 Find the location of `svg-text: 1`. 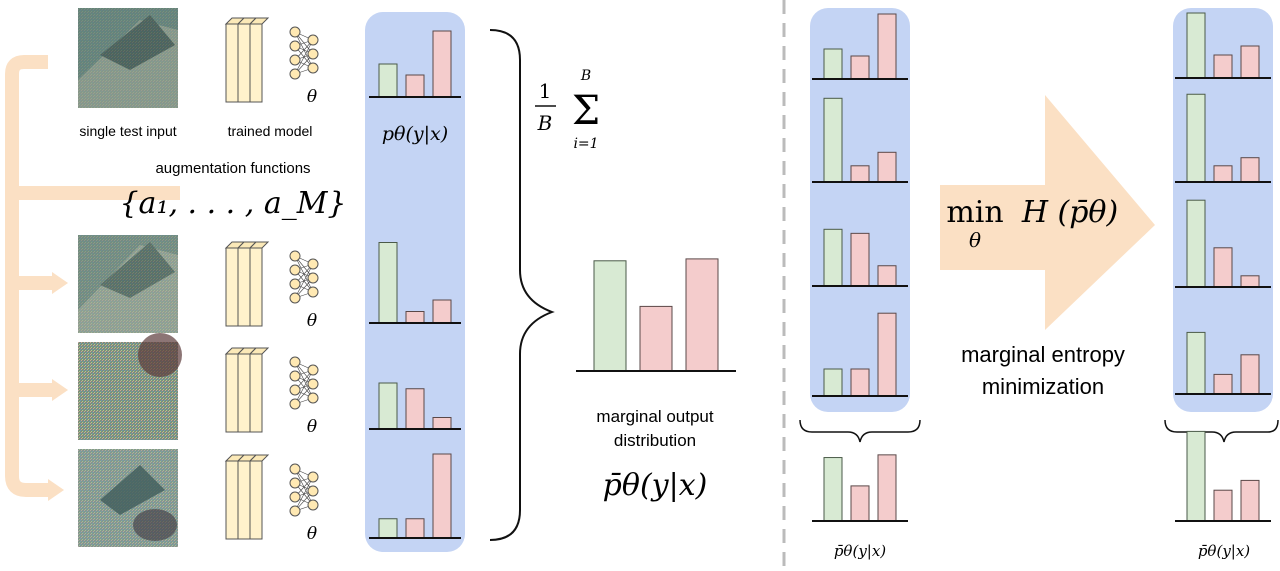

svg-text: 1 is located at coordinates (545, 91).